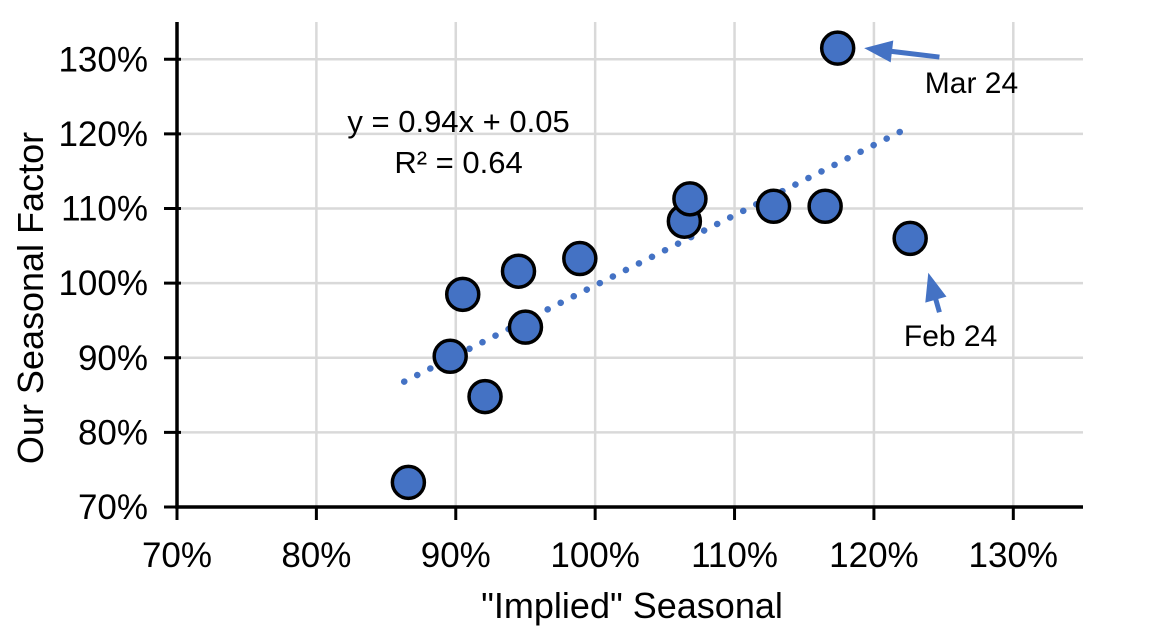  What do you see at coordinates (113, 358) in the screenshot?
I see `y-tick-label: 90%` at bounding box center [113, 358].